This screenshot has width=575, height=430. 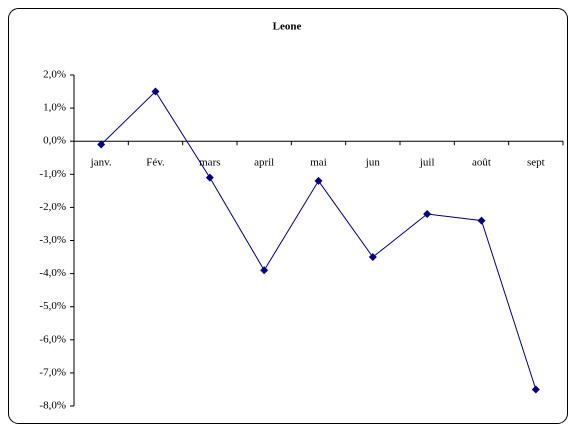 I want to click on x-tick-label: mars, so click(x=209, y=163).